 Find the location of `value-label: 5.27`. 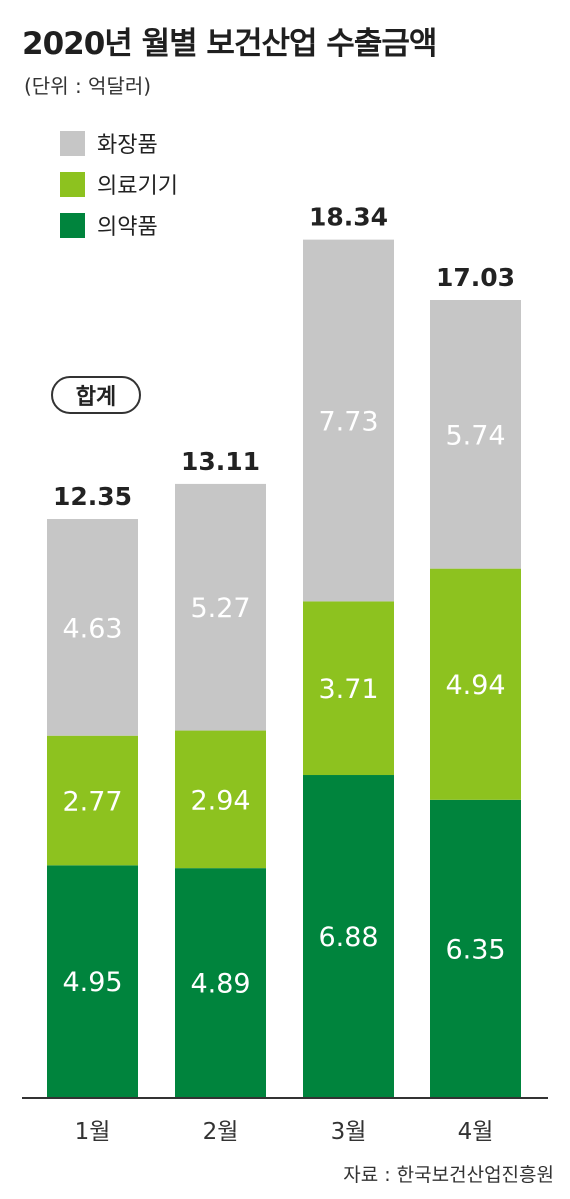

value-label: 5.27 is located at coordinates (220, 608).